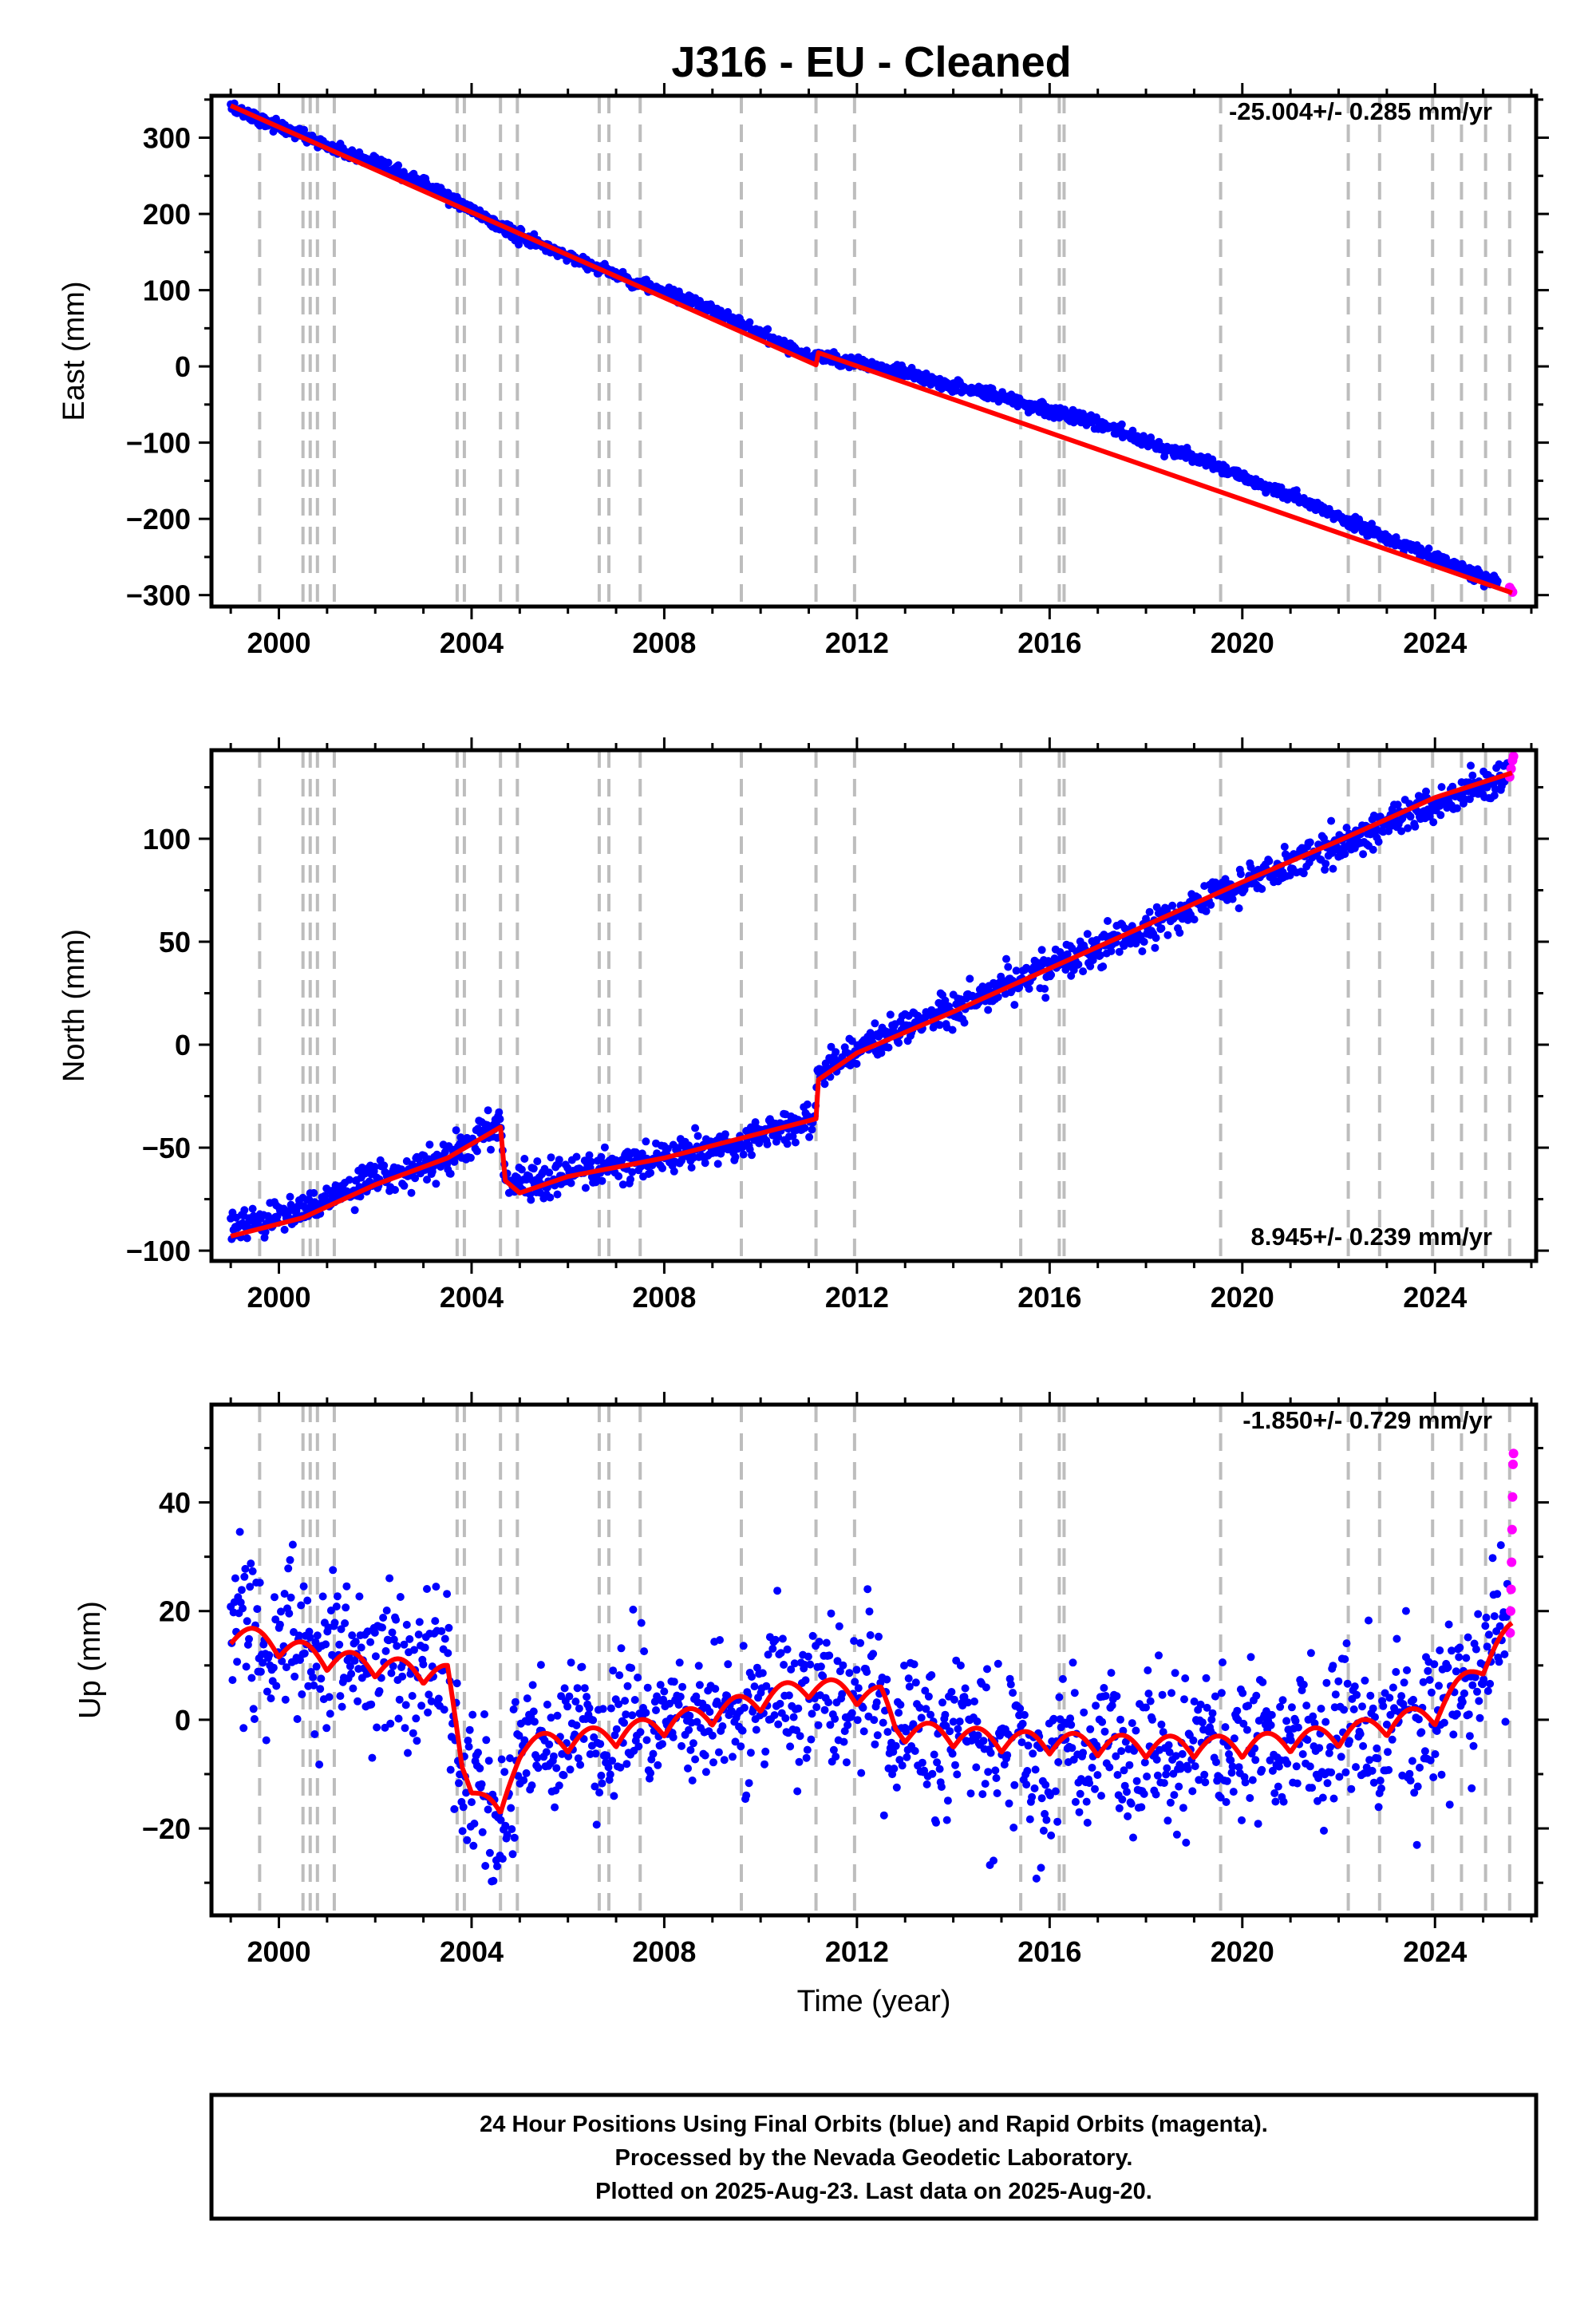  What do you see at coordinates (664, 1297) in the screenshot?
I see `north-x-tick-label: 2008` at bounding box center [664, 1297].